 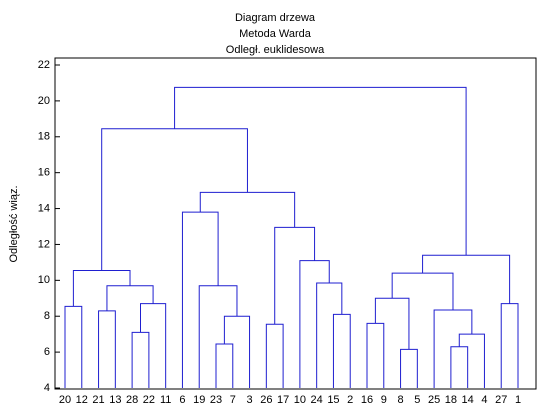 I want to click on leaf-label: 13, so click(x=115, y=400).